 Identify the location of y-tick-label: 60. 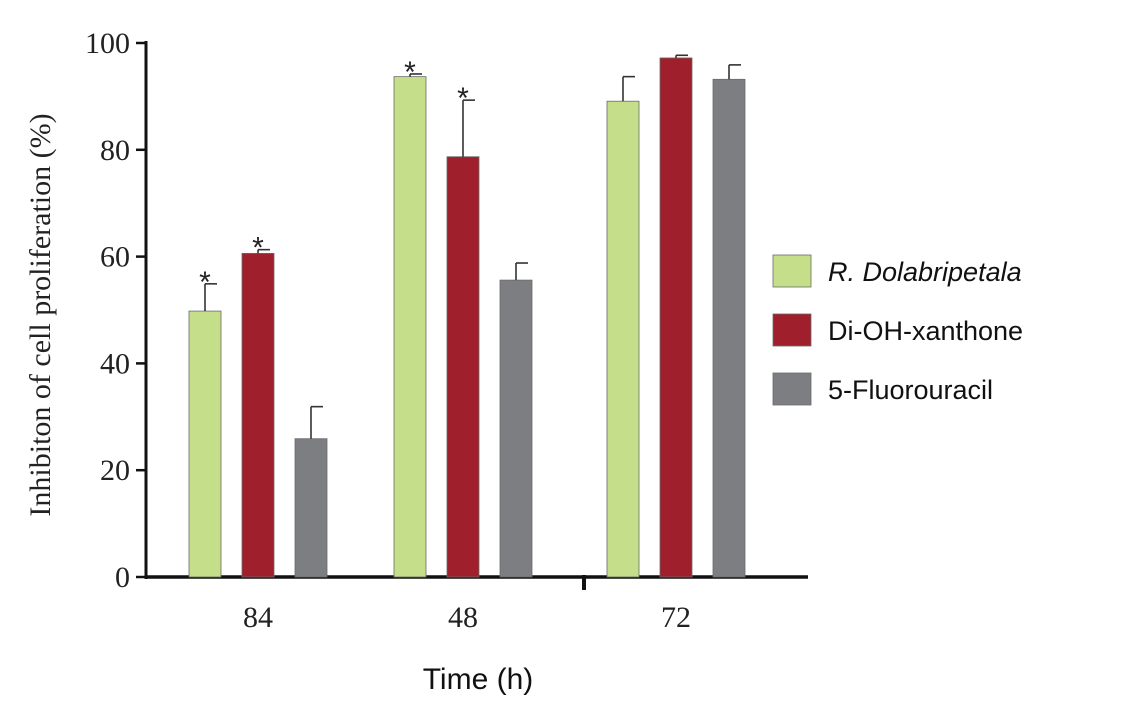
(115, 257).